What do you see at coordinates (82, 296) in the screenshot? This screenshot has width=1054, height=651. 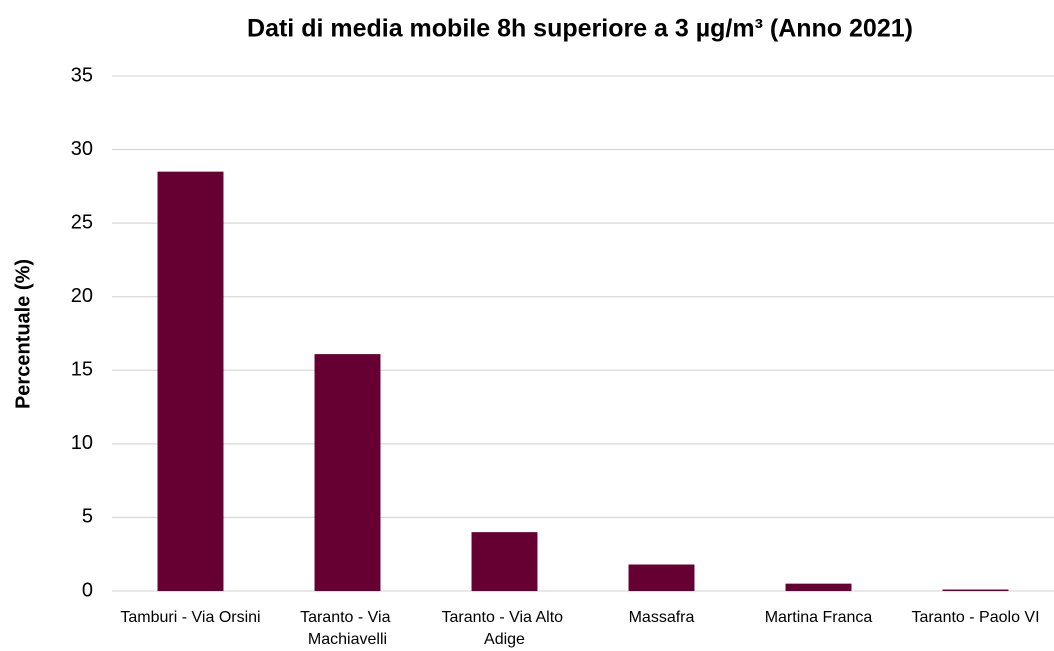 I see `y-tick-label: 20` at bounding box center [82, 296].